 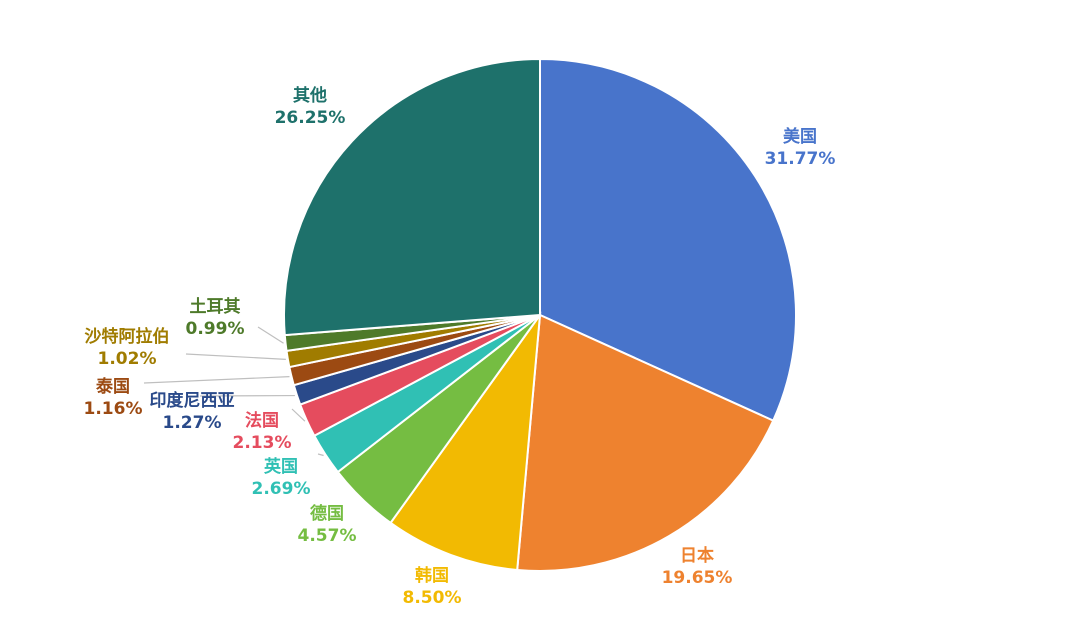 What do you see at coordinates (127, 336) in the screenshot?
I see `slice-label-name-8: 沙特阿拉伯` at bounding box center [127, 336].